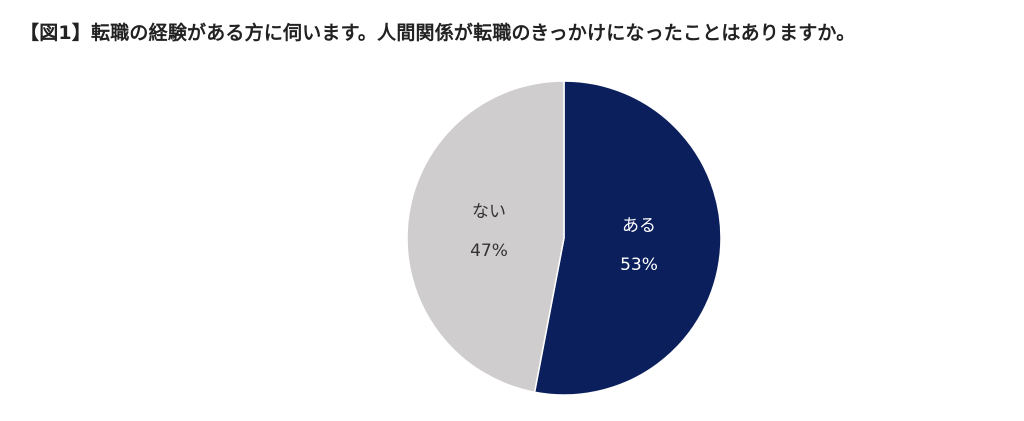 Image resolution: width=1024 pixels, height=421 pixels. I want to click on slice-name-label-1: ある, so click(639, 226).